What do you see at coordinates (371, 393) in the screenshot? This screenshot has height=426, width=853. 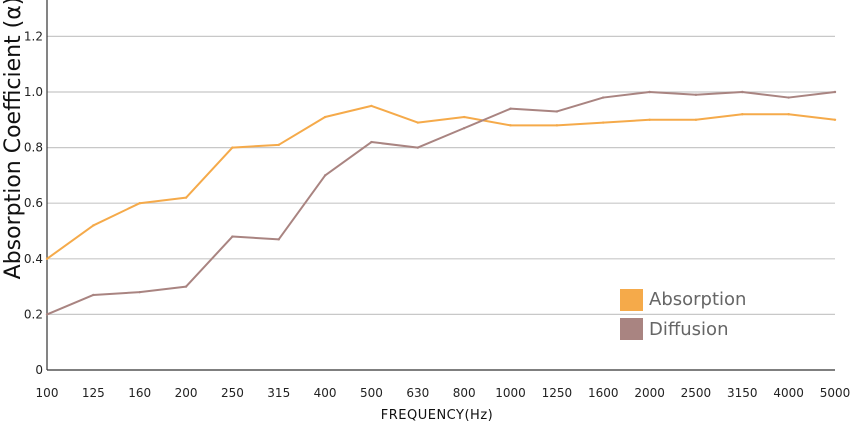 I see `x-tick-label: 500` at bounding box center [371, 393].